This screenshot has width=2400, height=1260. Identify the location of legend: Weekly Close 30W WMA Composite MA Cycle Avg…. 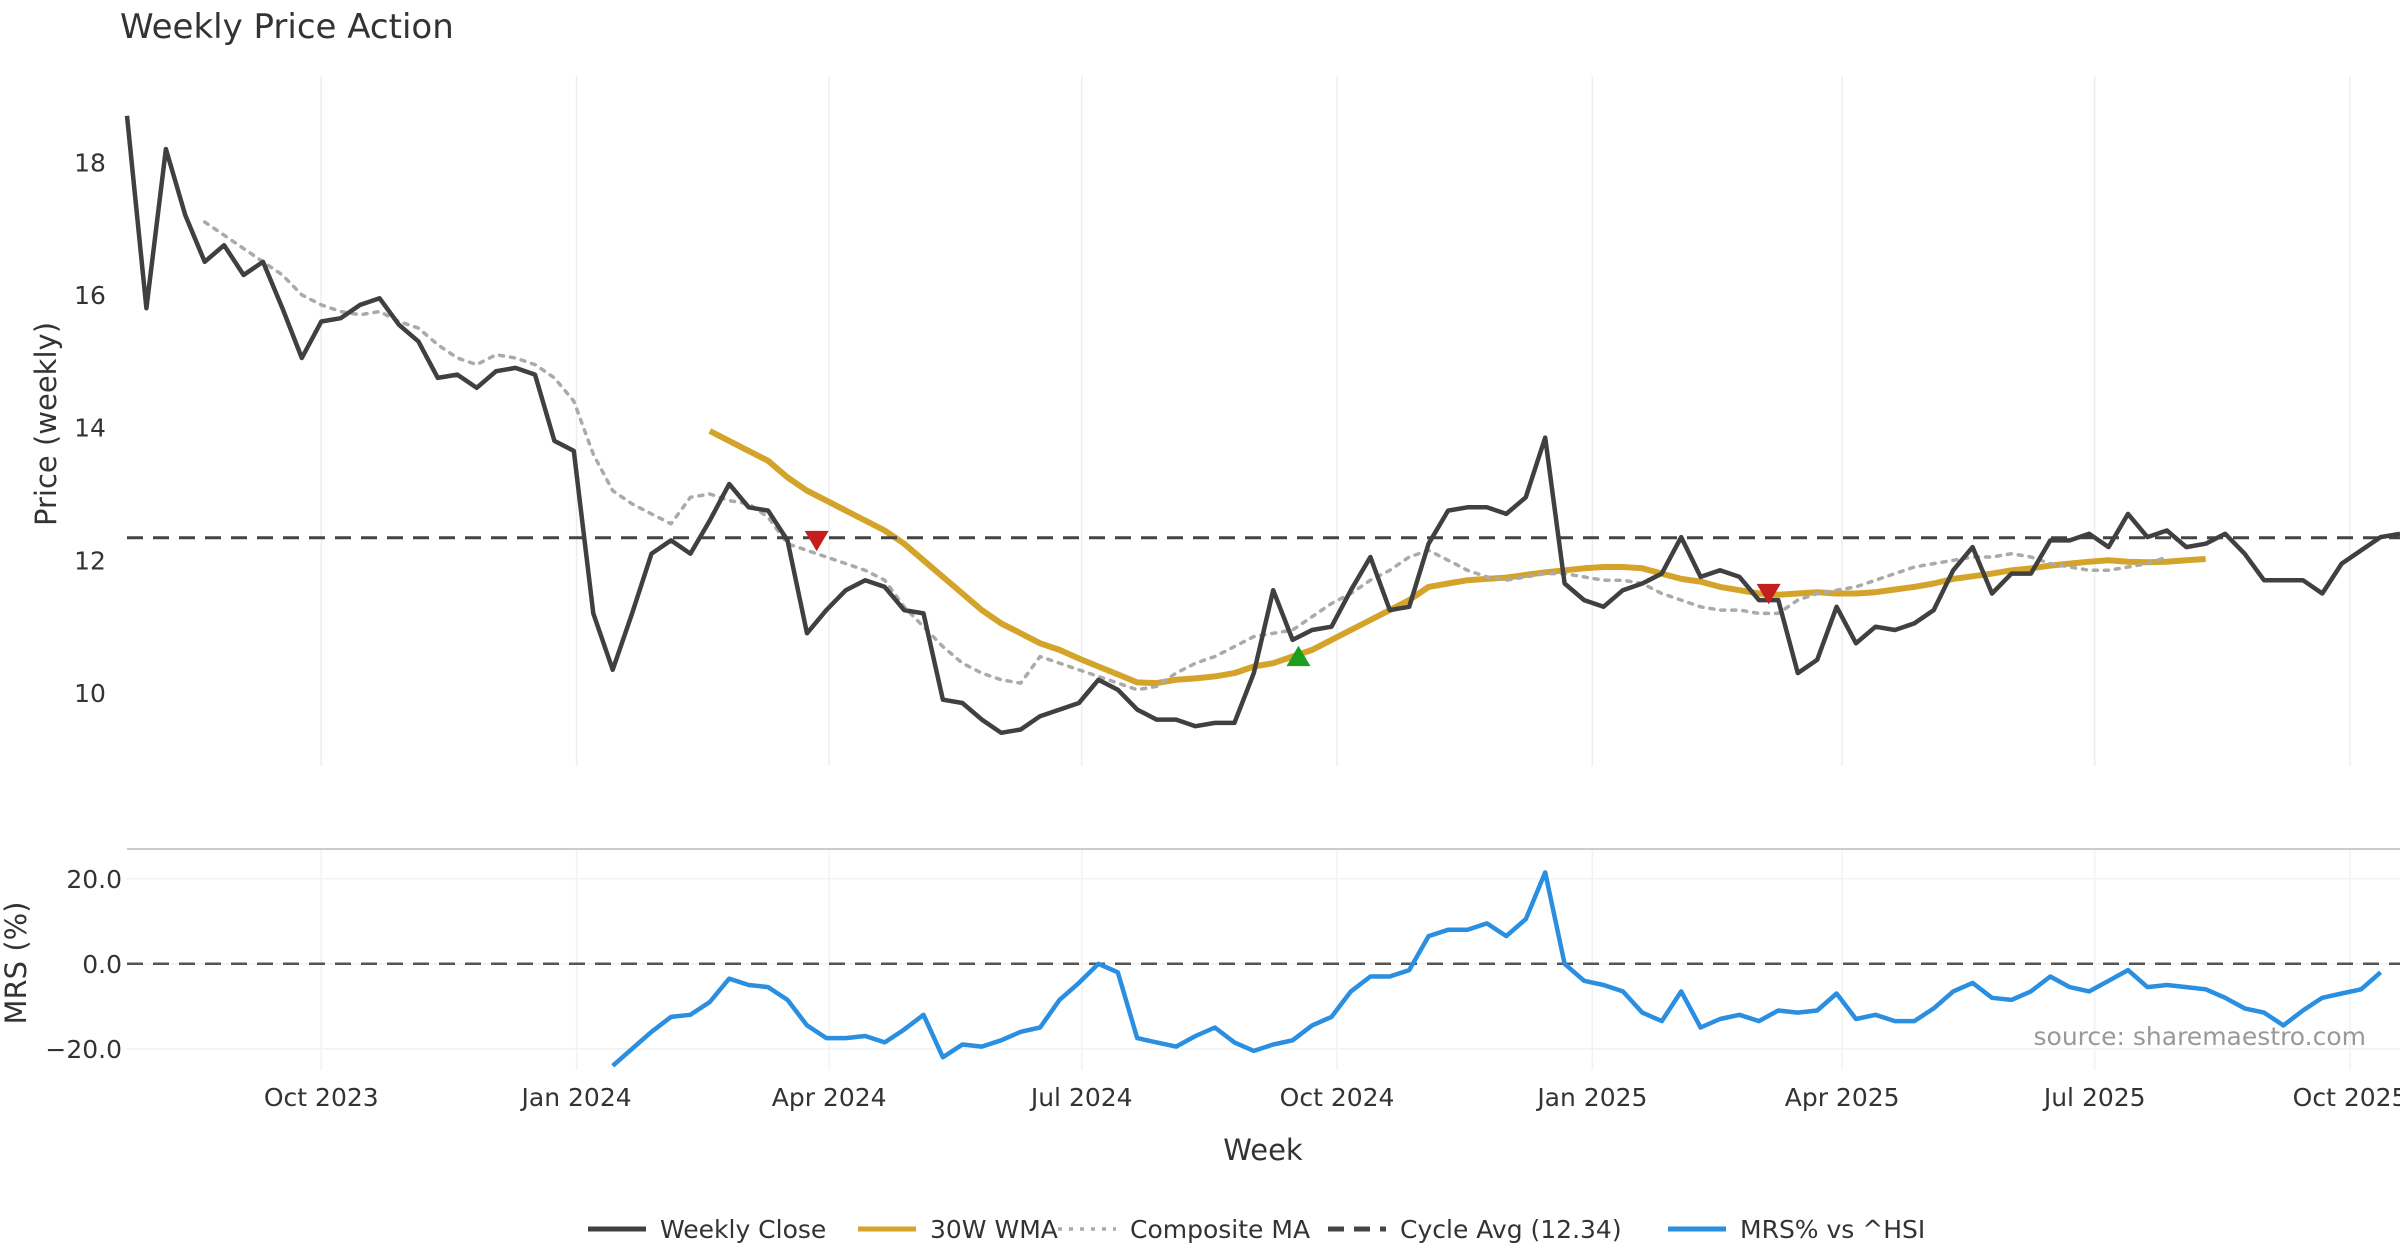
(1256, 1229).